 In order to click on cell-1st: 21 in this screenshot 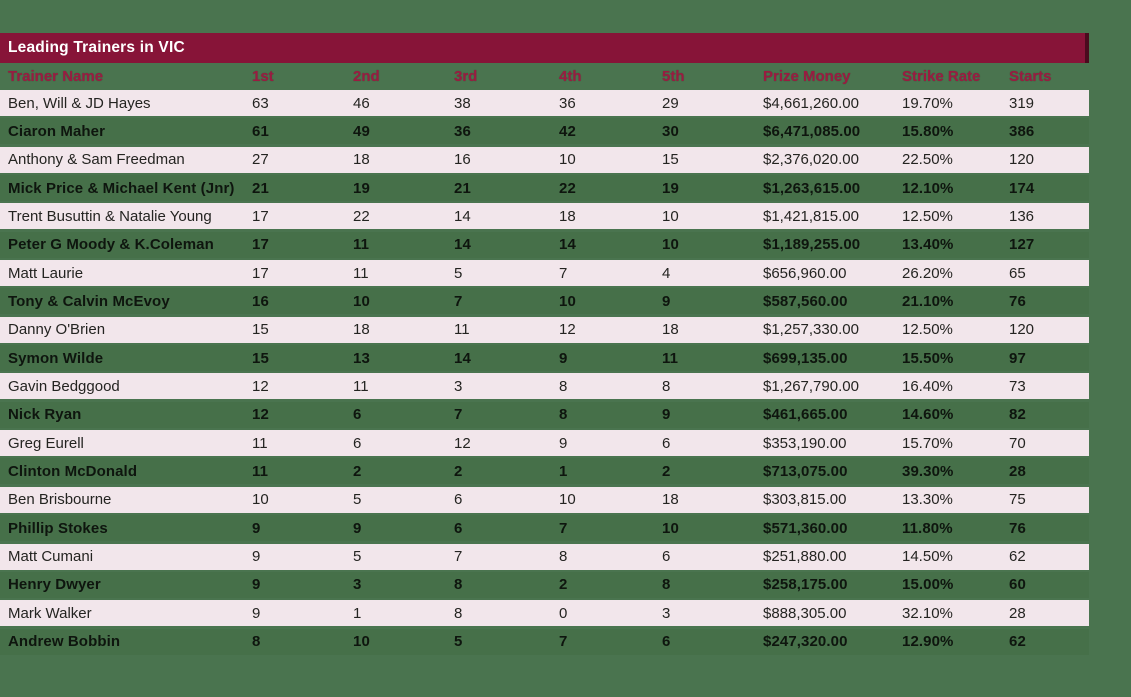, I will do `click(260, 188)`.